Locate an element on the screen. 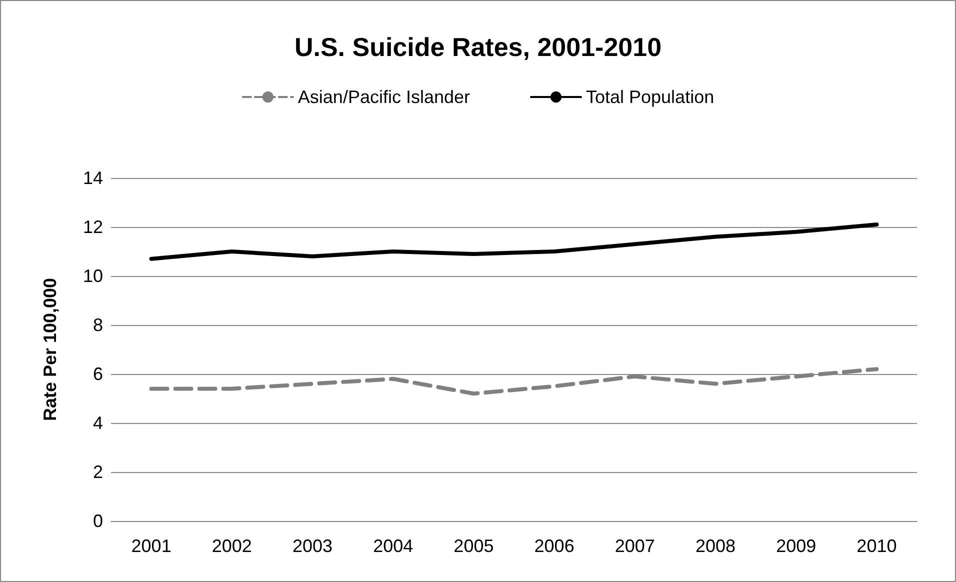  legend-label: Asian/Pacific Islander is located at coordinates (384, 97).